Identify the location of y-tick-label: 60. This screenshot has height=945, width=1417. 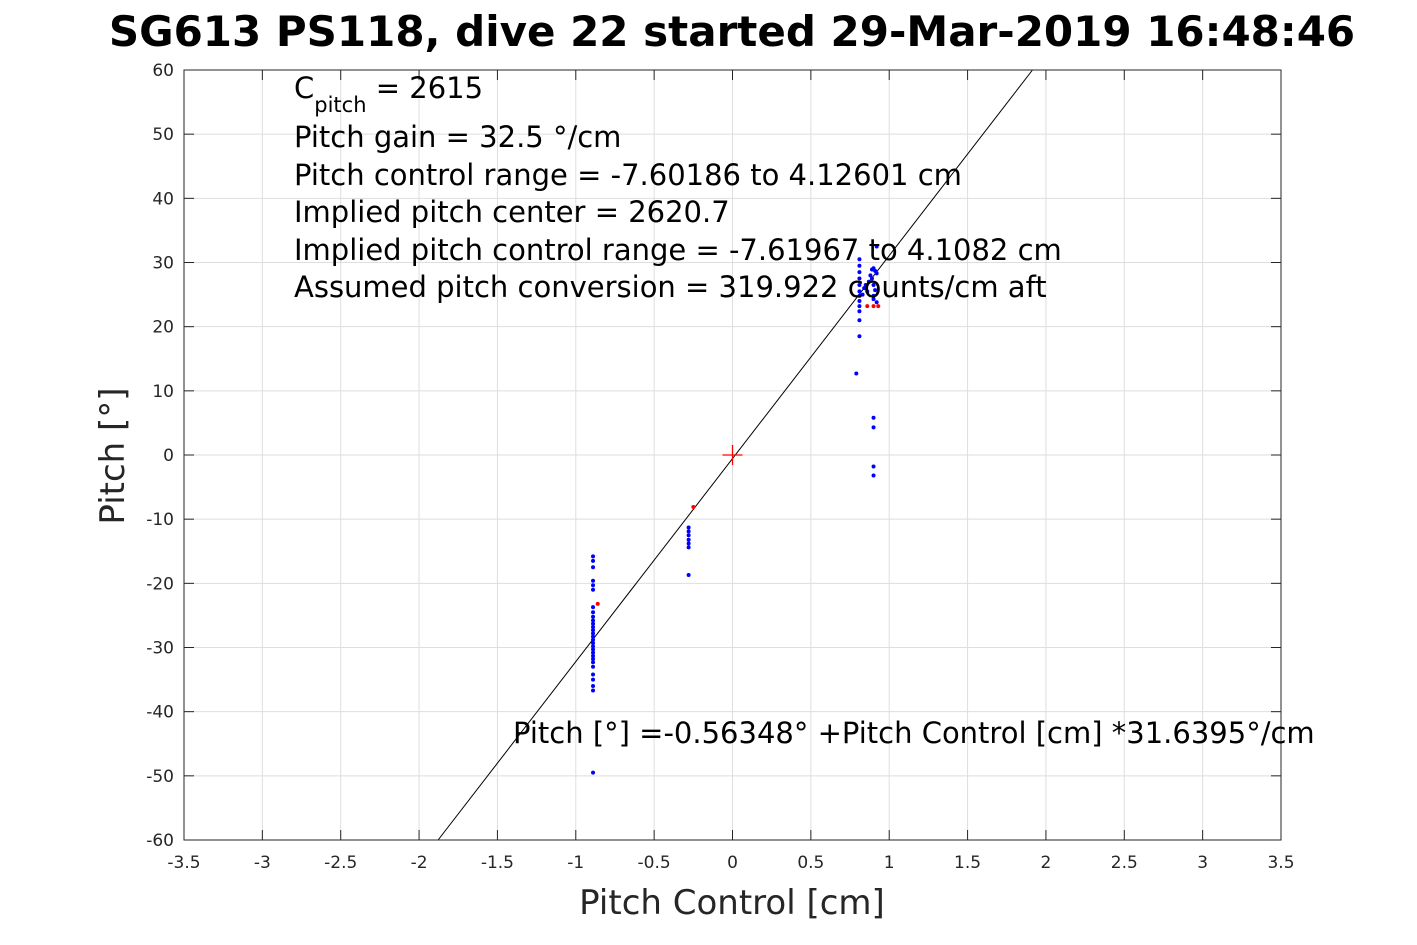
(163, 71).